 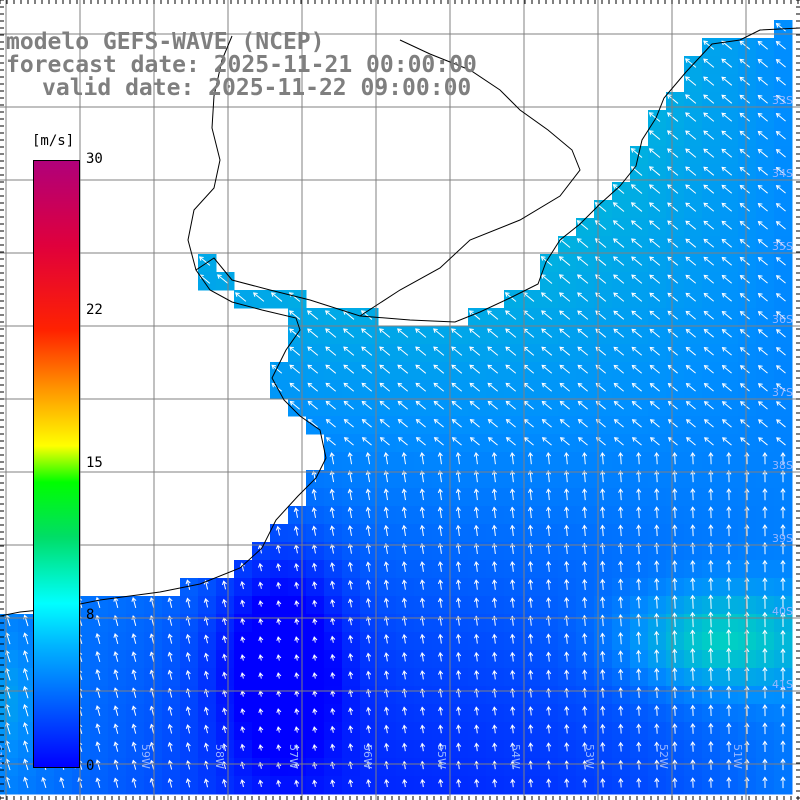 What do you see at coordinates (293, 756) in the screenshot?
I see `lon-label: 57W` at bounding box center [293, 756].